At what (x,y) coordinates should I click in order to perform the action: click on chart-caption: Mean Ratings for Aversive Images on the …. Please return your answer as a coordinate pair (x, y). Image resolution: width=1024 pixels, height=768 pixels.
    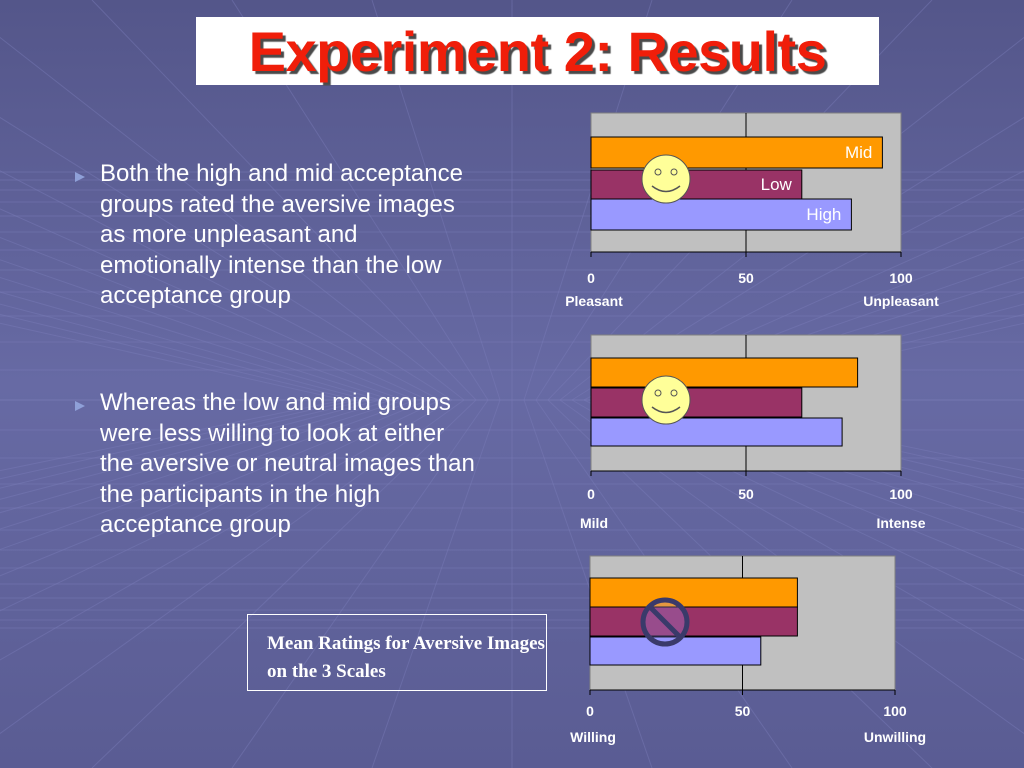
    Looking at the image, I should click on (406, 657).